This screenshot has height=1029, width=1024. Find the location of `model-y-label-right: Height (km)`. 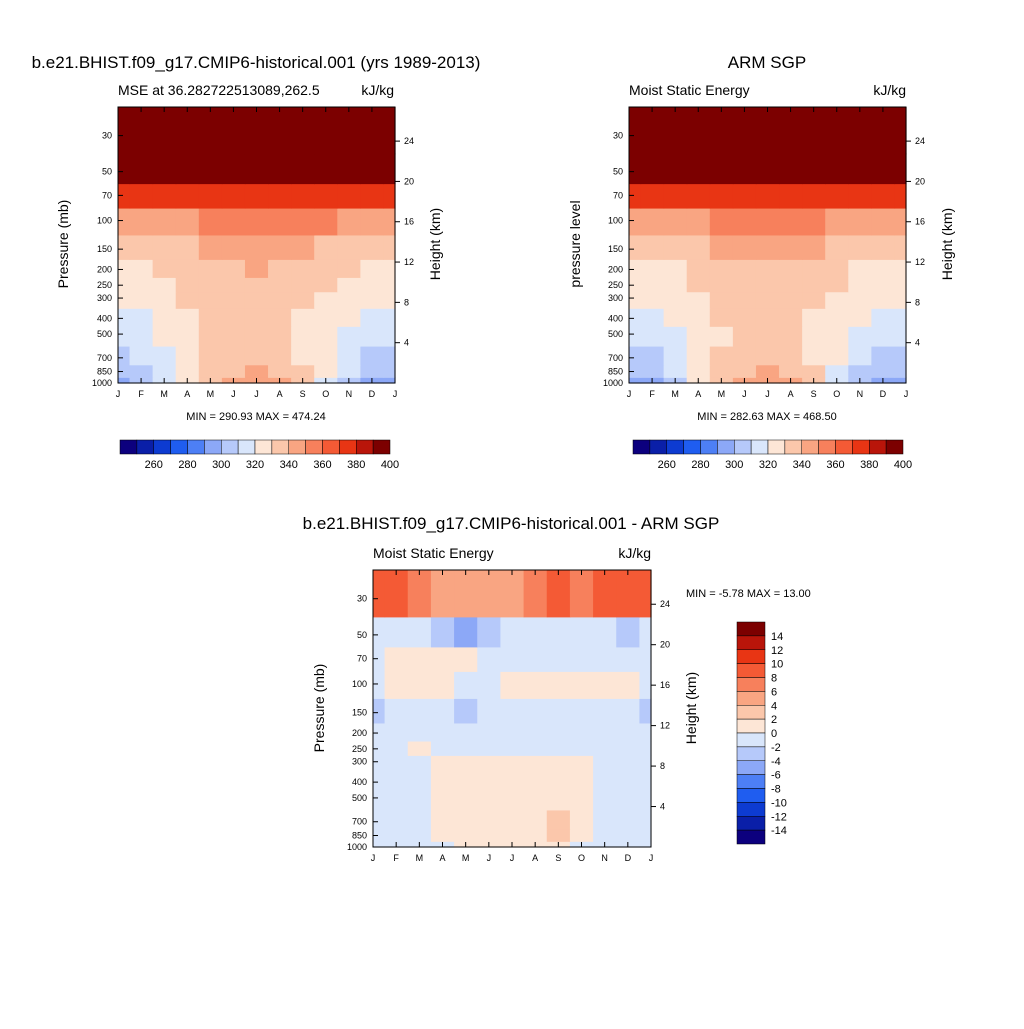

model-y-label-right: Height (km) is located at coordinates (435, 244).